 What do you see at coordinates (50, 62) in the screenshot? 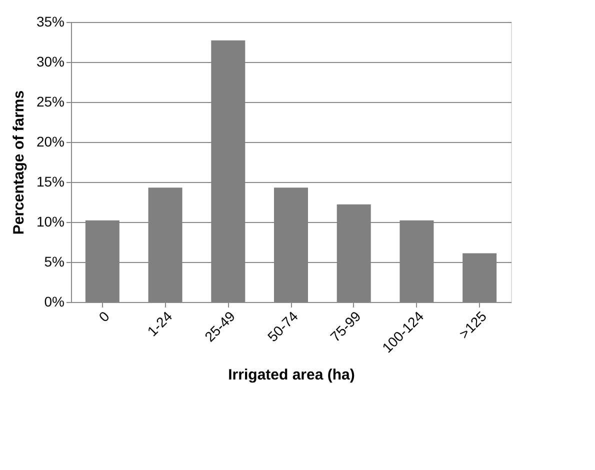
I see `y-tick-label: 30%` at bounding box center [50, 62].